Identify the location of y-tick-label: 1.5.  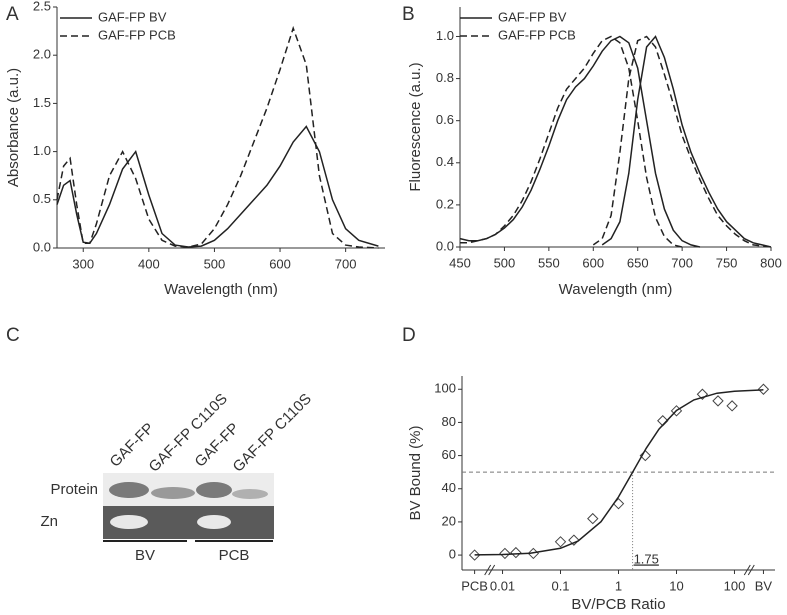
(42, 102).